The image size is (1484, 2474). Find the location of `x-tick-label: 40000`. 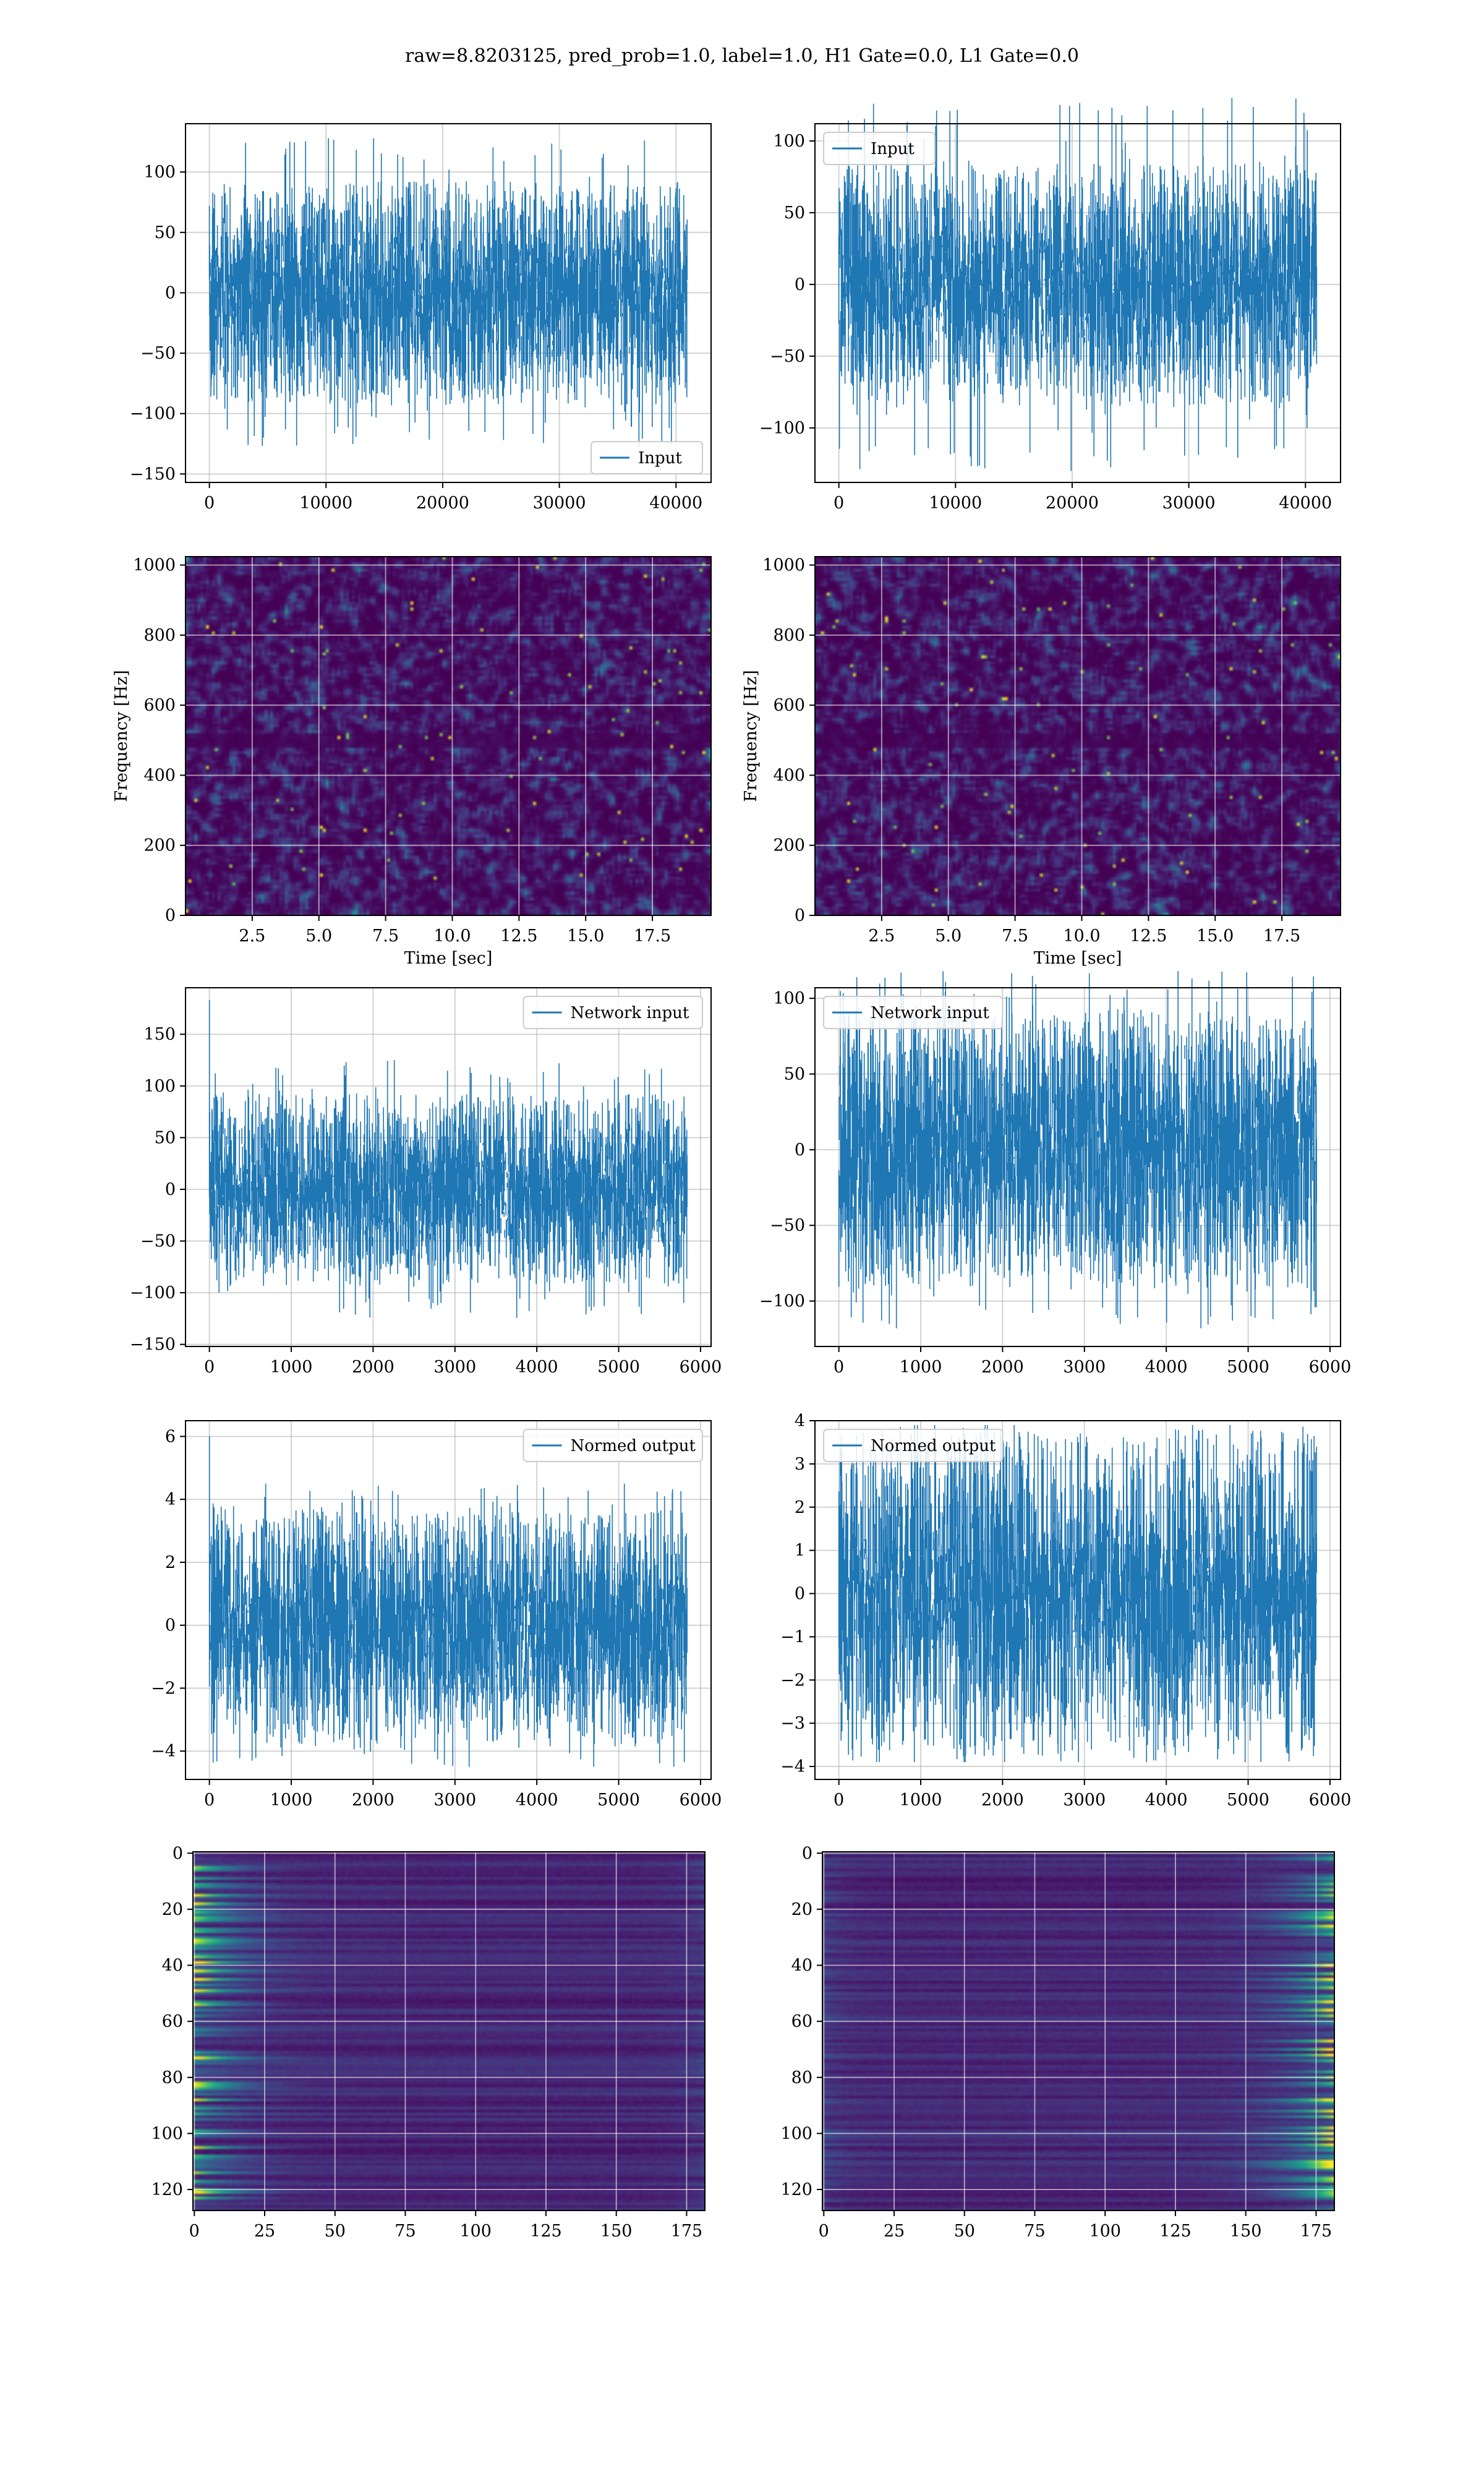

x-tick-label: 40000 is located at coordinates (675, 503).